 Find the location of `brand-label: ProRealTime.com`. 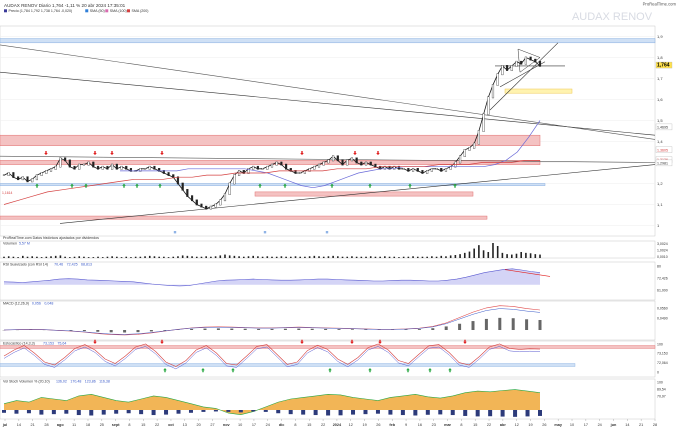

brand-label: ProRealTime.com is located at coordinates (660, 4).